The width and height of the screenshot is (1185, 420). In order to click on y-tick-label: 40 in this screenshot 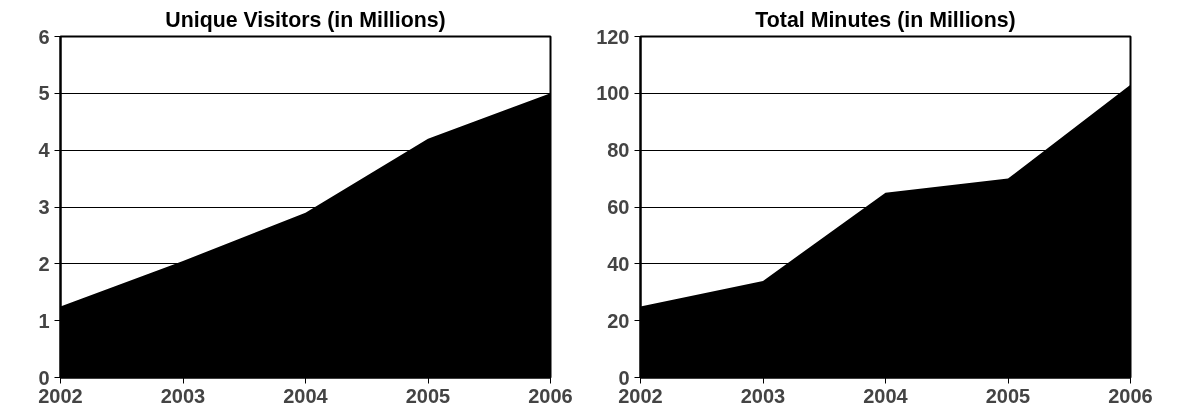, I will do `click(618, 263)`.